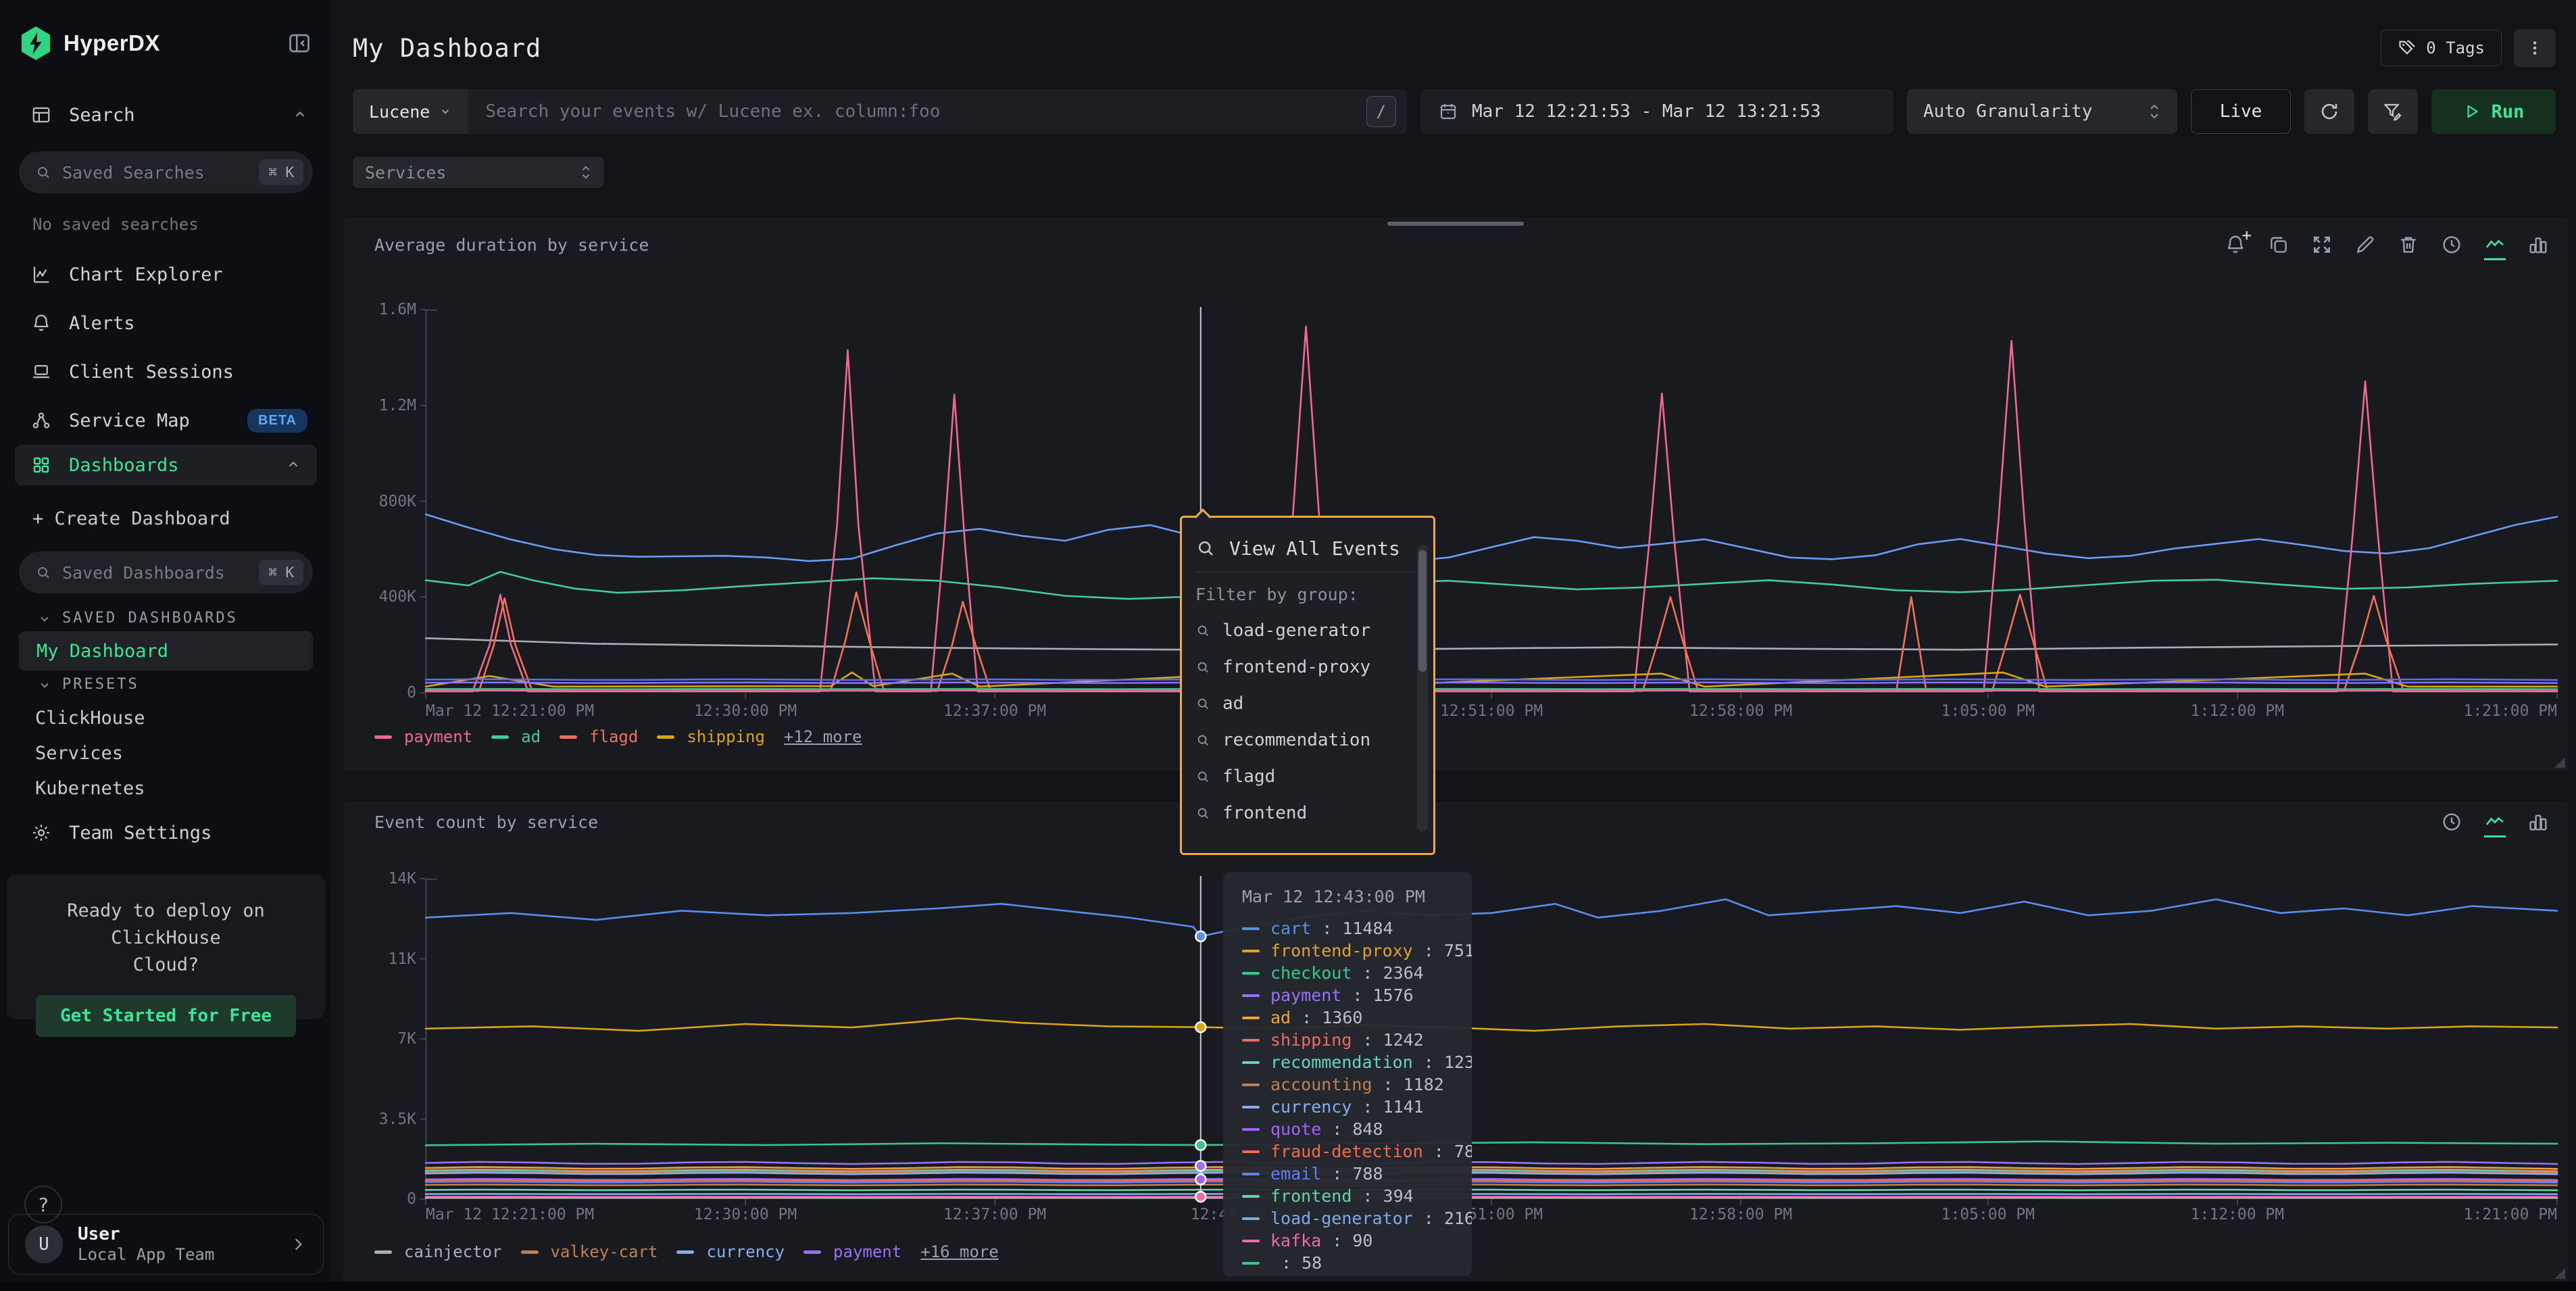 The image size is (2576, 1291). Describe the element at coordinates (1741, 711) in the screenshot. I see `x-tick-label: 12:58:00 PM` at that location.